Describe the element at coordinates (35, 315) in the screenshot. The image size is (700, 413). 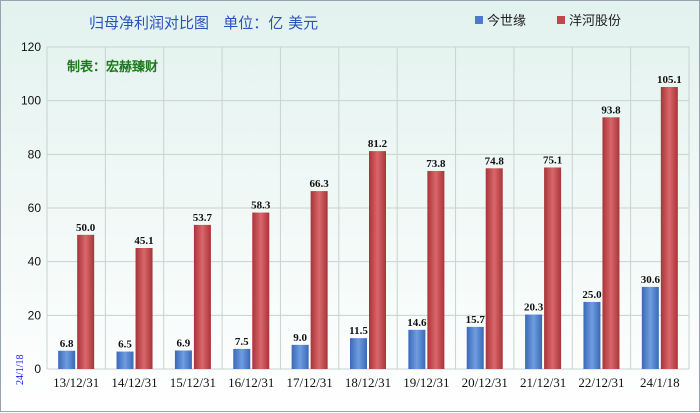
I see `y-tick-label: 20` at that location.